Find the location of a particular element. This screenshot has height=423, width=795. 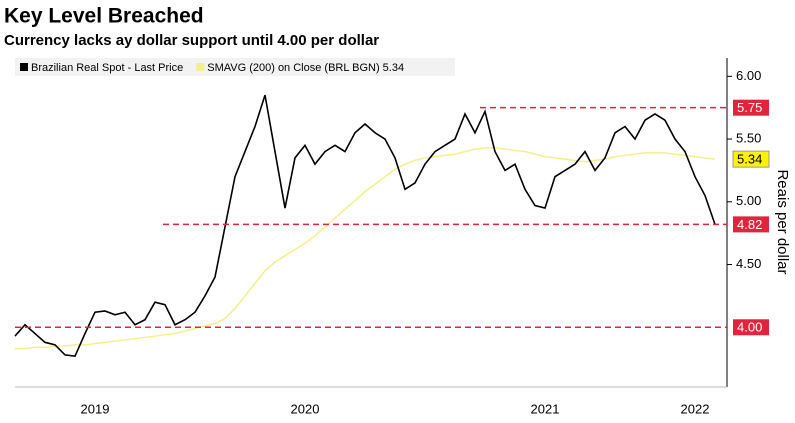

y-tick-label: 4.50 is located at coordinates (748, 263).